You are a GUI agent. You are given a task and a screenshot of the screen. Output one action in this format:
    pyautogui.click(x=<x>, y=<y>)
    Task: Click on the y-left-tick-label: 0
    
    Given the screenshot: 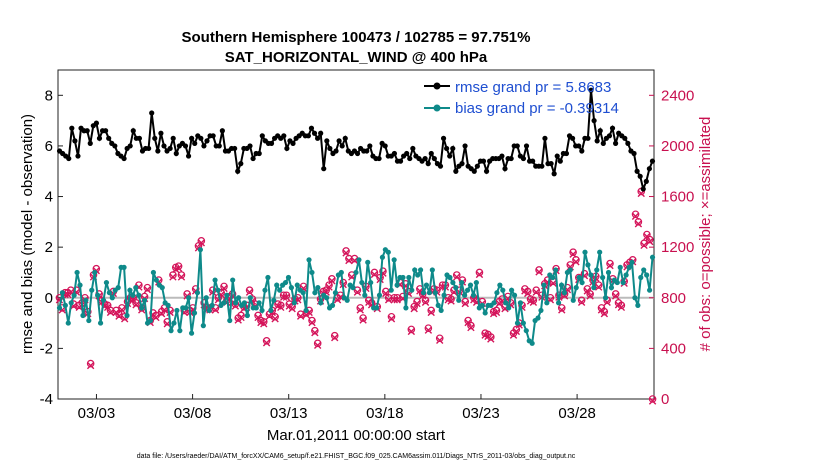 What is the action you would take?
    pyautogui.click(x=49, y=298)
    